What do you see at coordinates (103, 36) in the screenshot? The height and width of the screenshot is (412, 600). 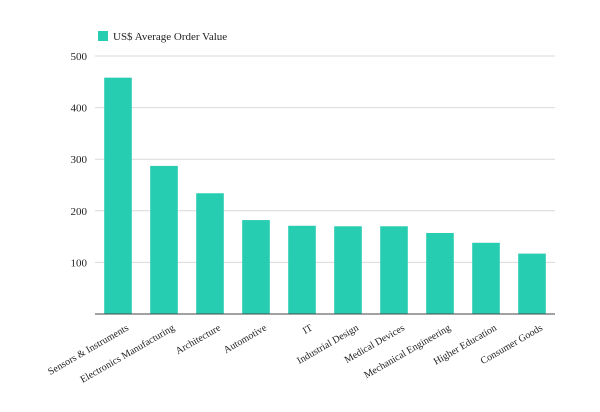 I see `legend-swatch` at bounding box center [103, 36].